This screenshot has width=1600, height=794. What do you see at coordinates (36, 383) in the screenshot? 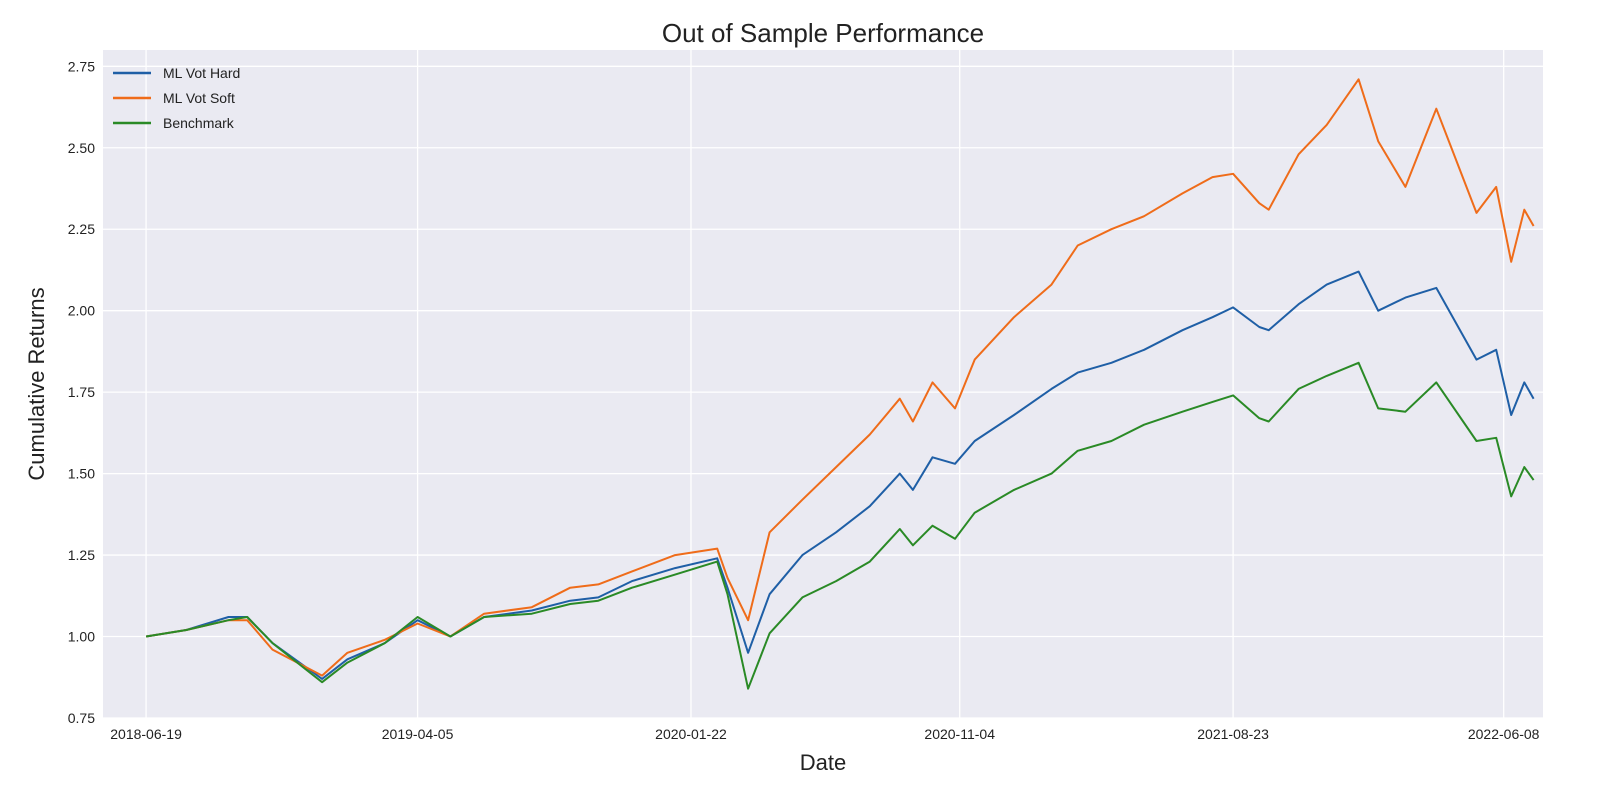
I see `y-axis-title: Cumulative Returns` at bounding box center [36, 383].